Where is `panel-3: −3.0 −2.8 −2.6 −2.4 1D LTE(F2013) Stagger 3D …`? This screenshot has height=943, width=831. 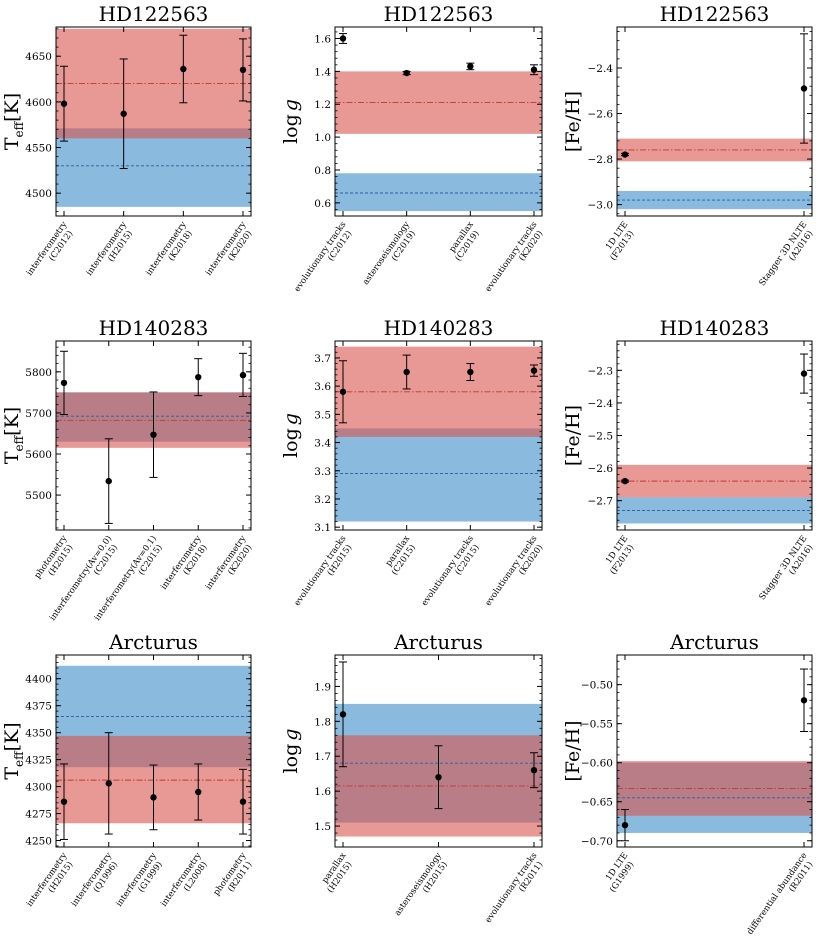 panel-3: −3.0 −2.8 −2.6 −2.4 1D LTE(F2013) Stagger 3D … is located at coordinates (688, 145).